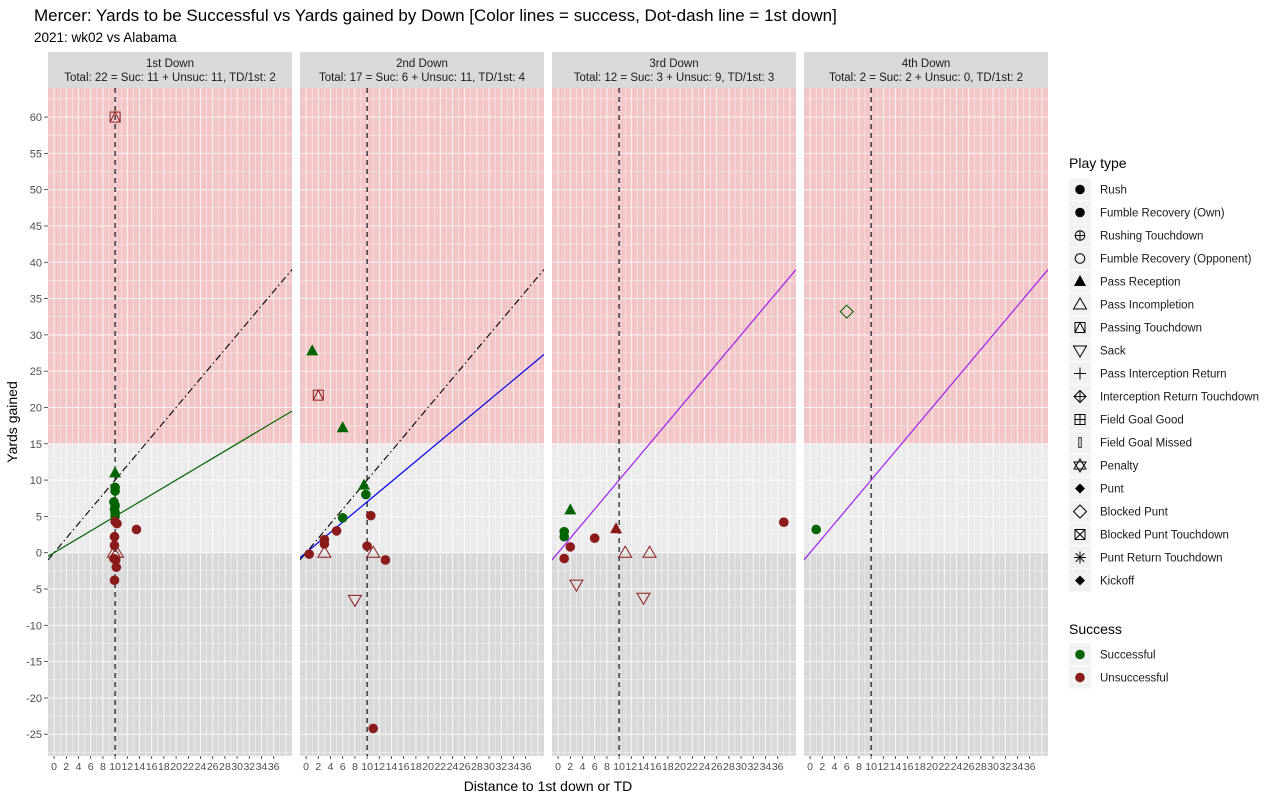  I want to click on y-tick-label: -5, so click(37, 590).